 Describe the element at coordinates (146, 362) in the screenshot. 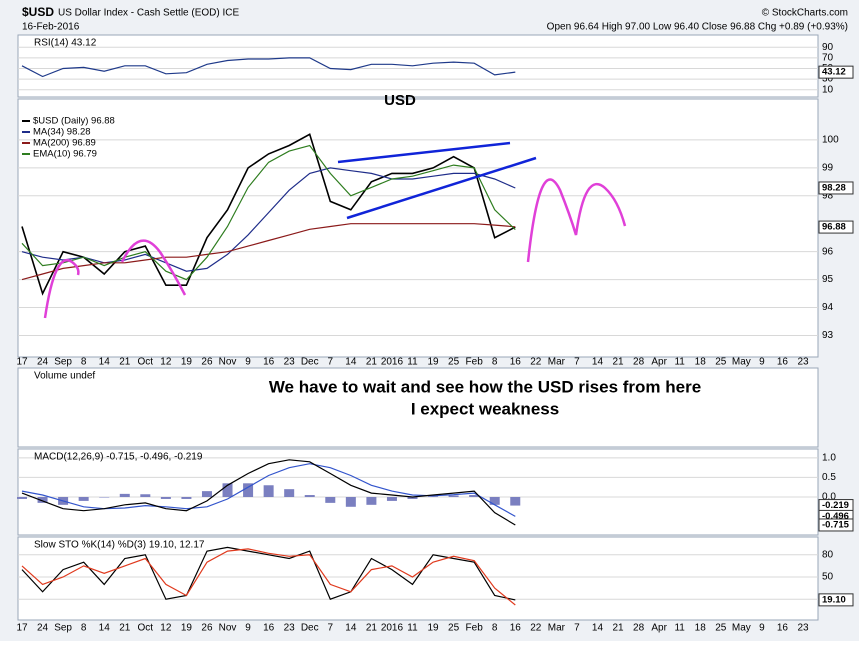

I see `x-tick-label: Oct` at that location.